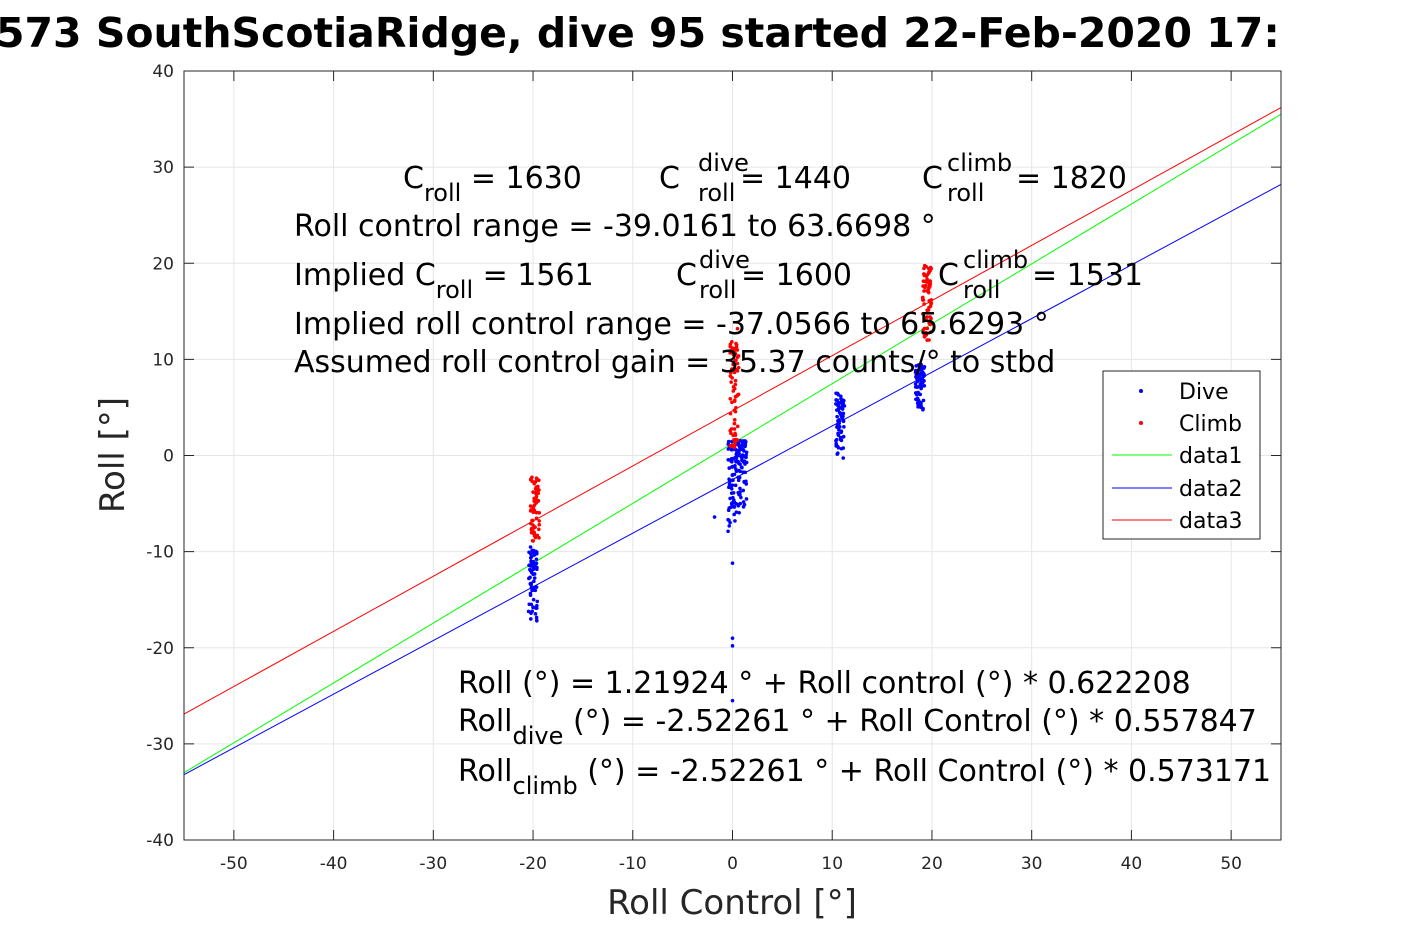 This screenshot has width=1417, height=945. Describe the element at coordinates (521, 178) in the screenshot. I see `c-roll-value: = 1630` at that location.